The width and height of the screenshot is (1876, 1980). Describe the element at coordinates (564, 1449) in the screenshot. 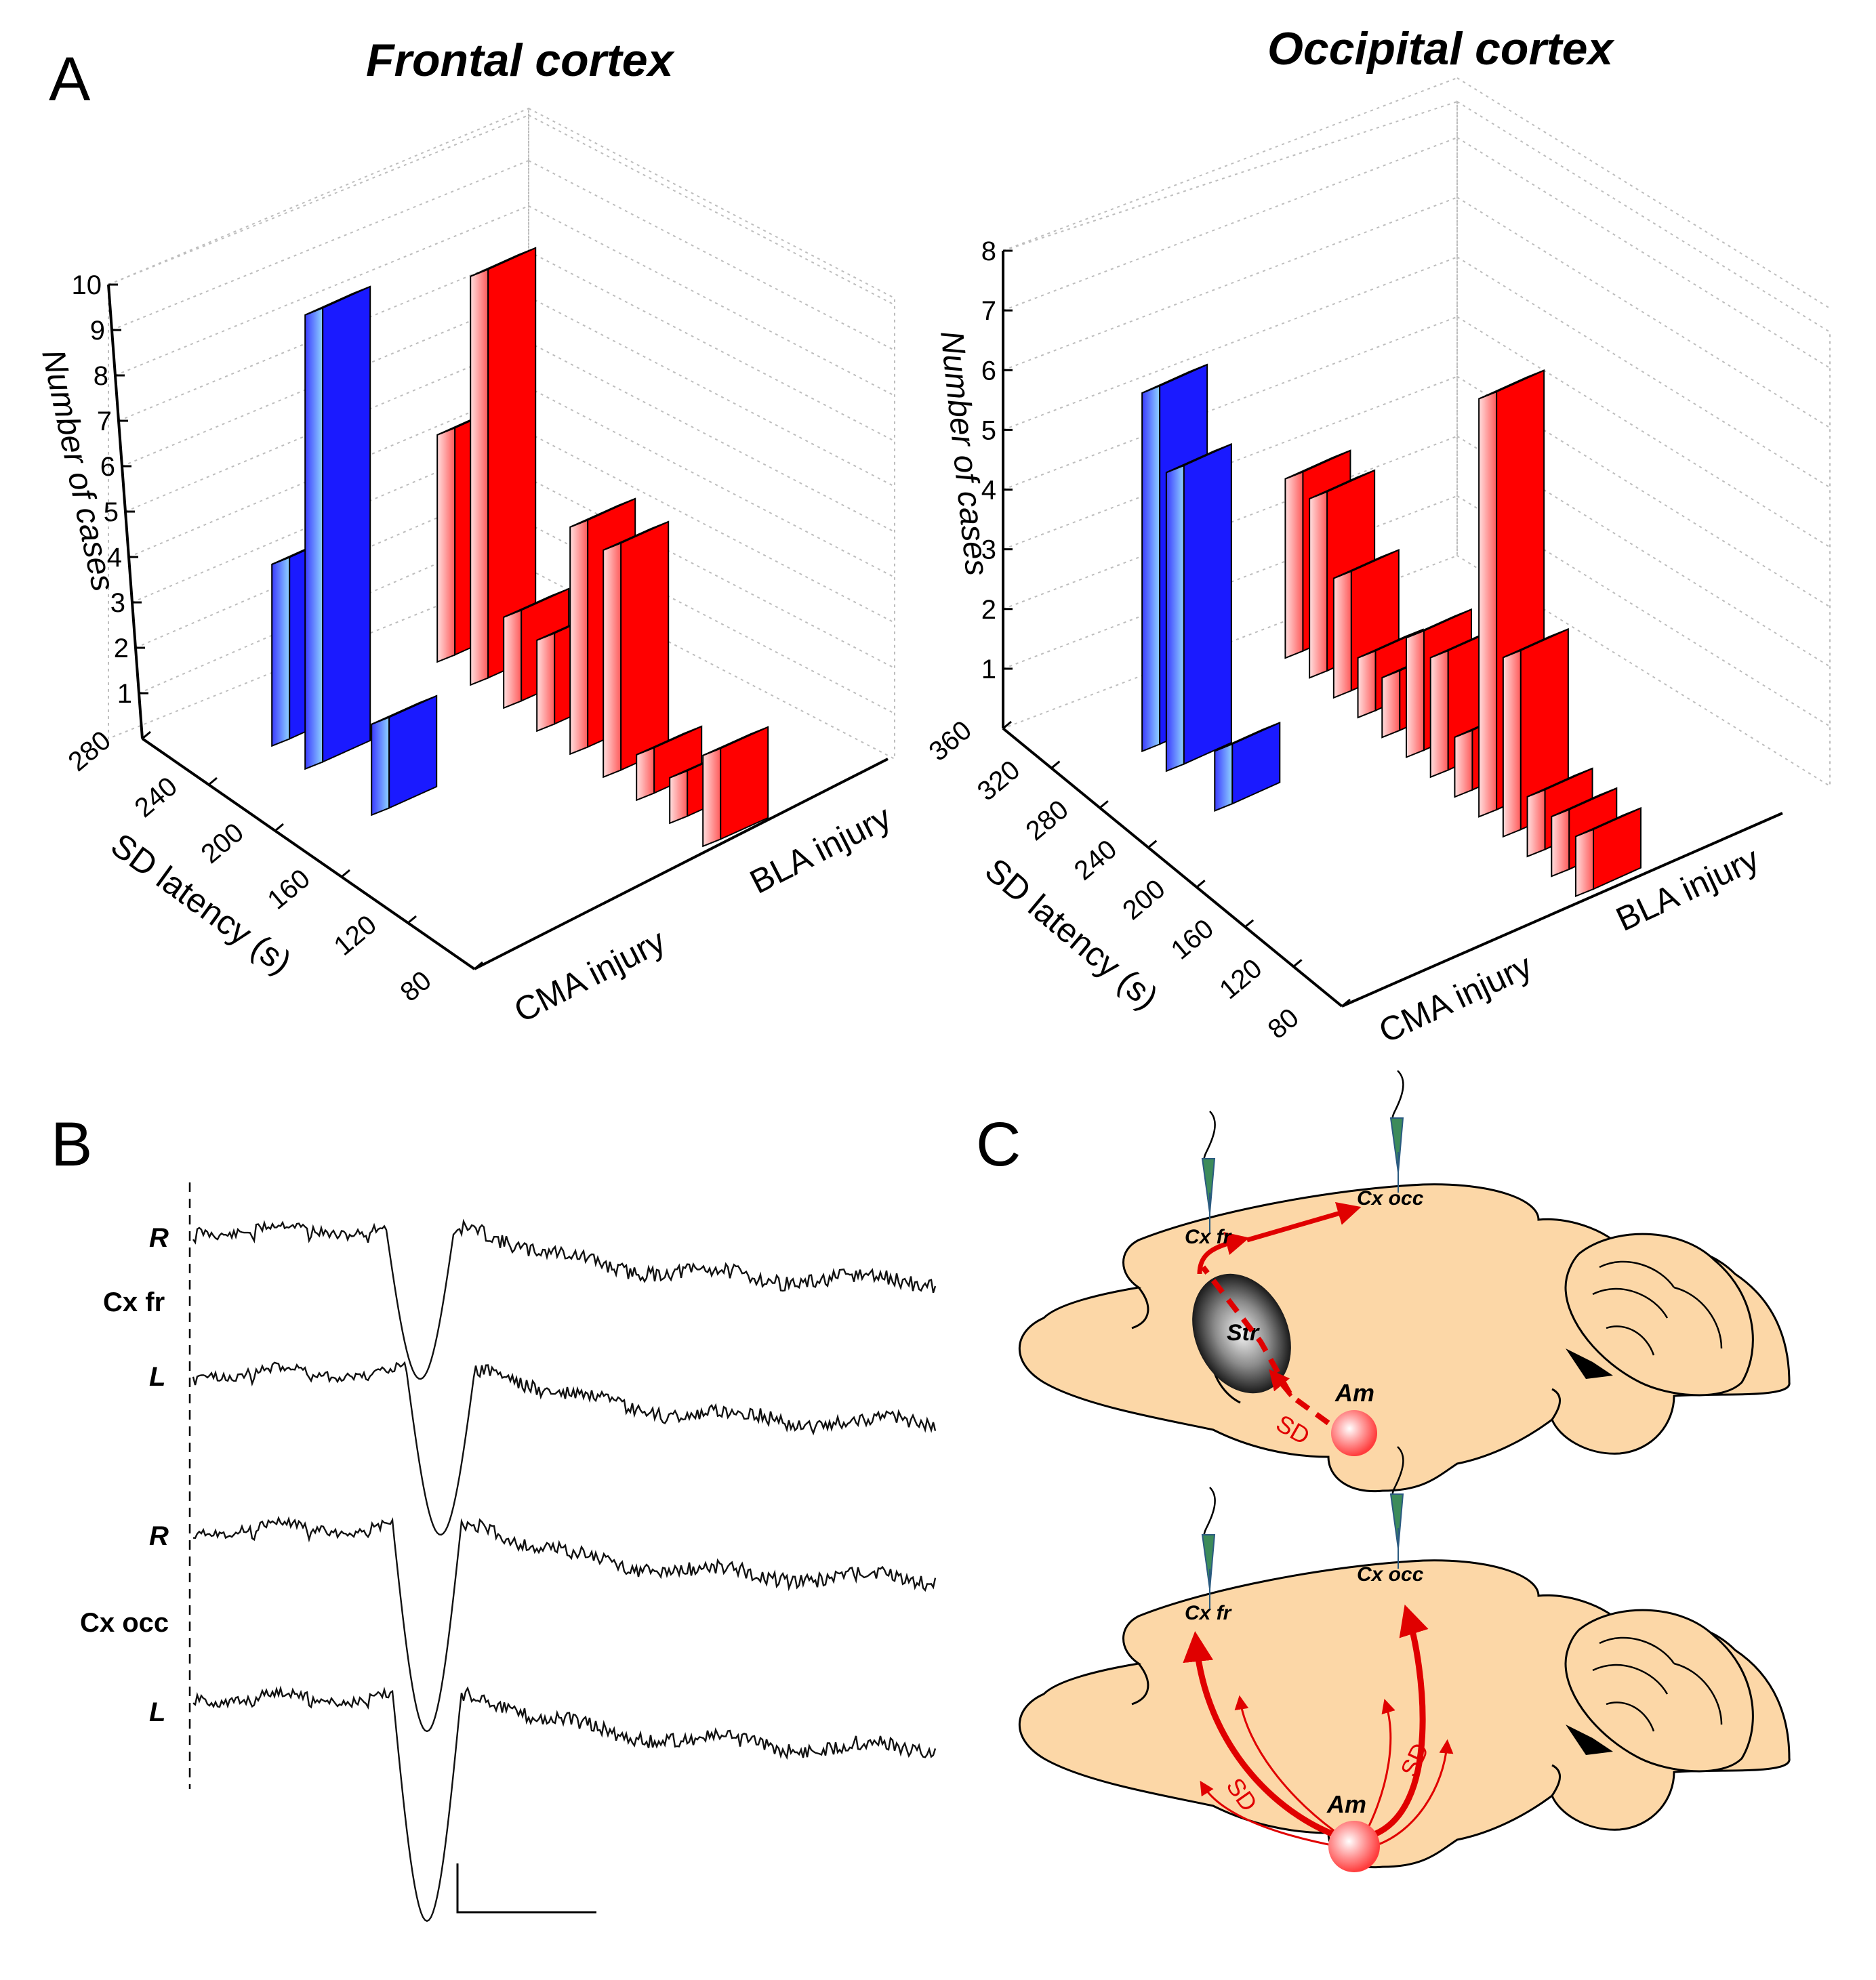

I see `trace-cx-fr-l` at that location.